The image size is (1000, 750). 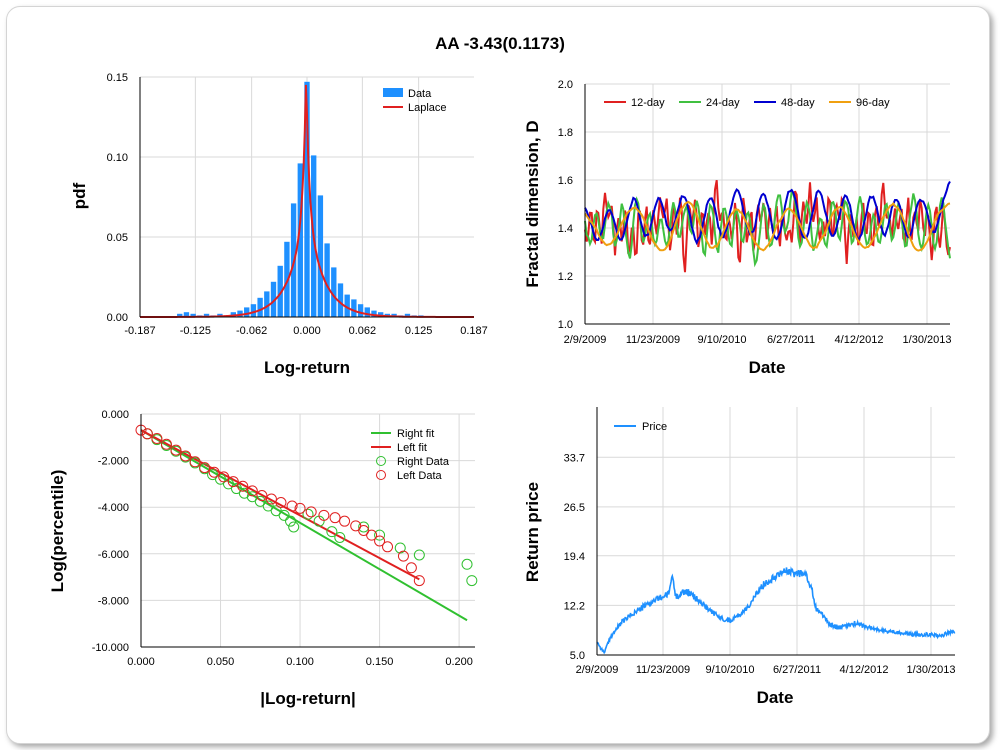 I want to click on tail-x-tick-label: 0.100, so click(x=300, y=662).